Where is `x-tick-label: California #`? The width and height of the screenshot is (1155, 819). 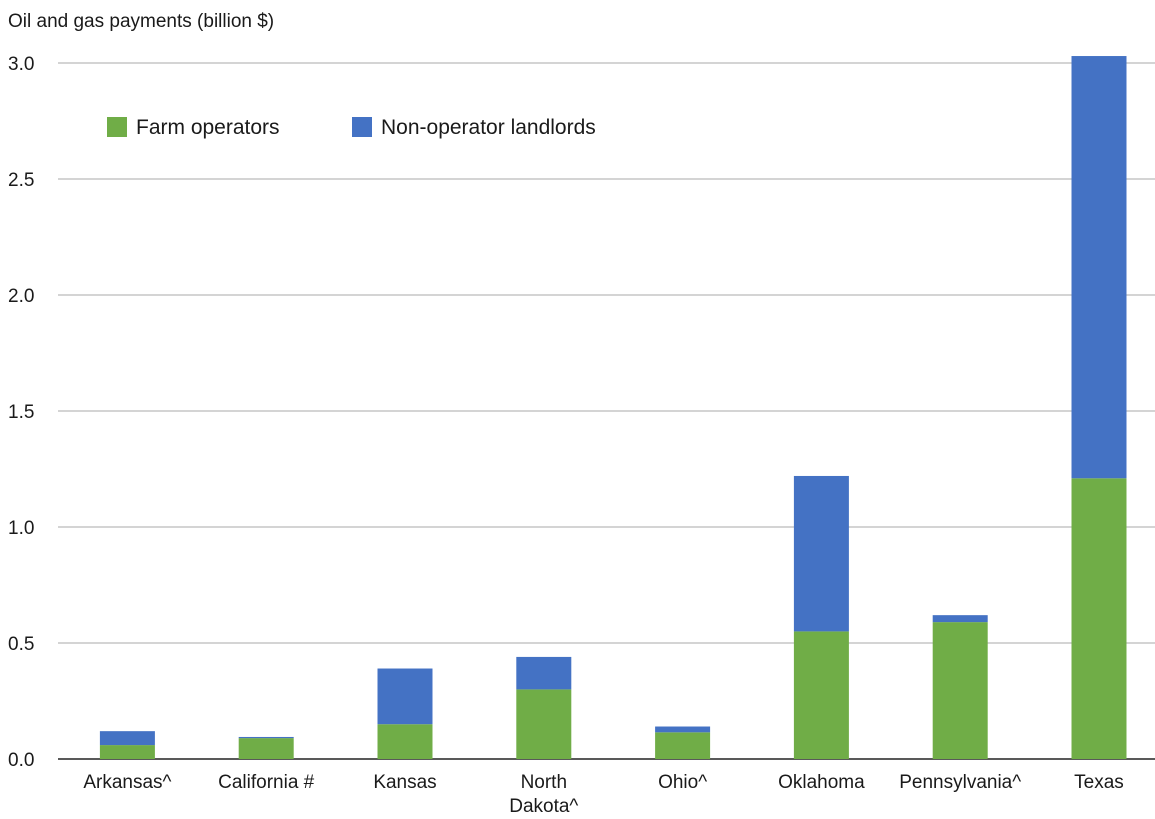
x-tick-label: California # is located at coordinates (266, 782).